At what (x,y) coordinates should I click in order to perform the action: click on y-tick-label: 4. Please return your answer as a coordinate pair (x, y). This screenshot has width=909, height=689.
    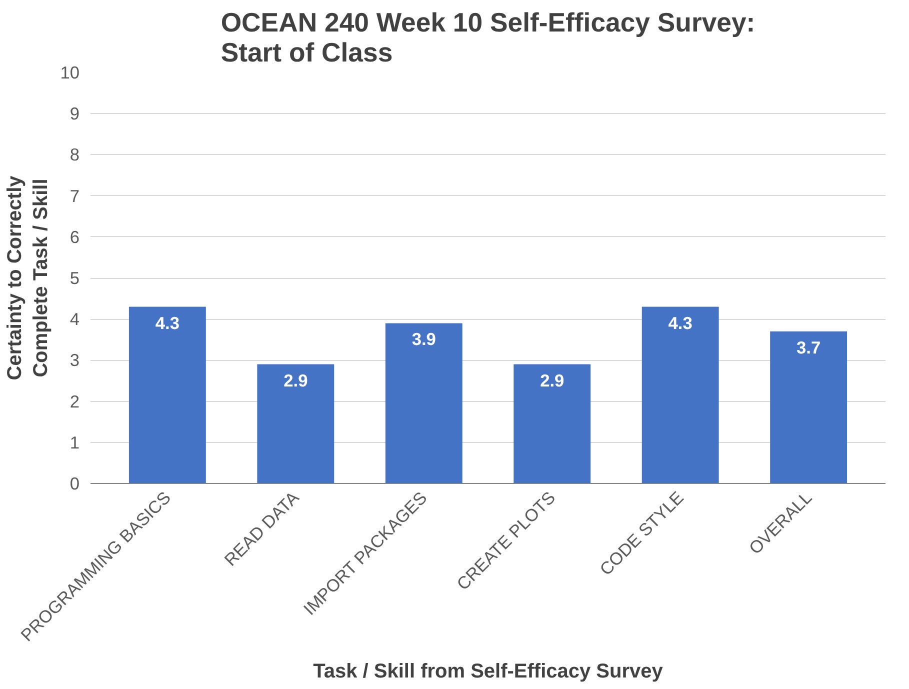
    Looking at the image, I should click on (75, 319).